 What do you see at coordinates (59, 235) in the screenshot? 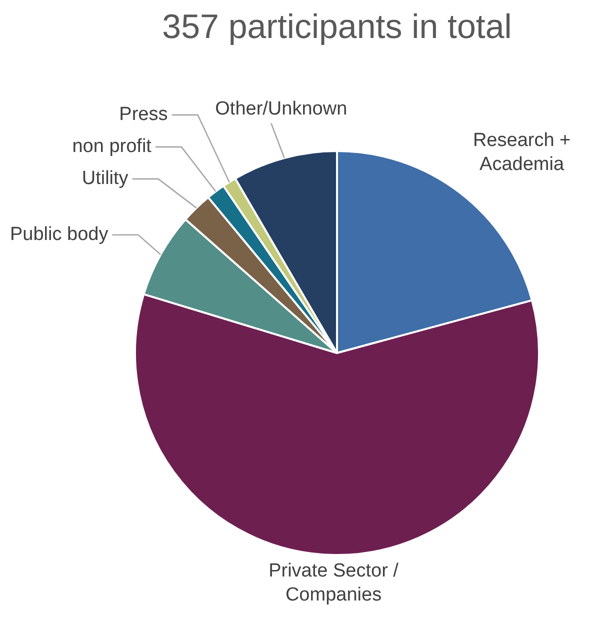
I see `slice-label: Public body` at bounding box center [59, 235].